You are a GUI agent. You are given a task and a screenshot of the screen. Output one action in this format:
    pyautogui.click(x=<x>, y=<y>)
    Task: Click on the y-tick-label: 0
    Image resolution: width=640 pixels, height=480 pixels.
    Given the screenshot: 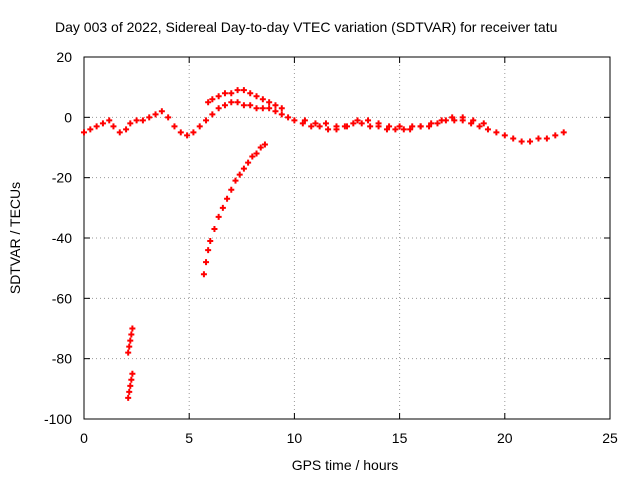 What is the action you would take?
    pyautogui.click(x=68, y=117)
    